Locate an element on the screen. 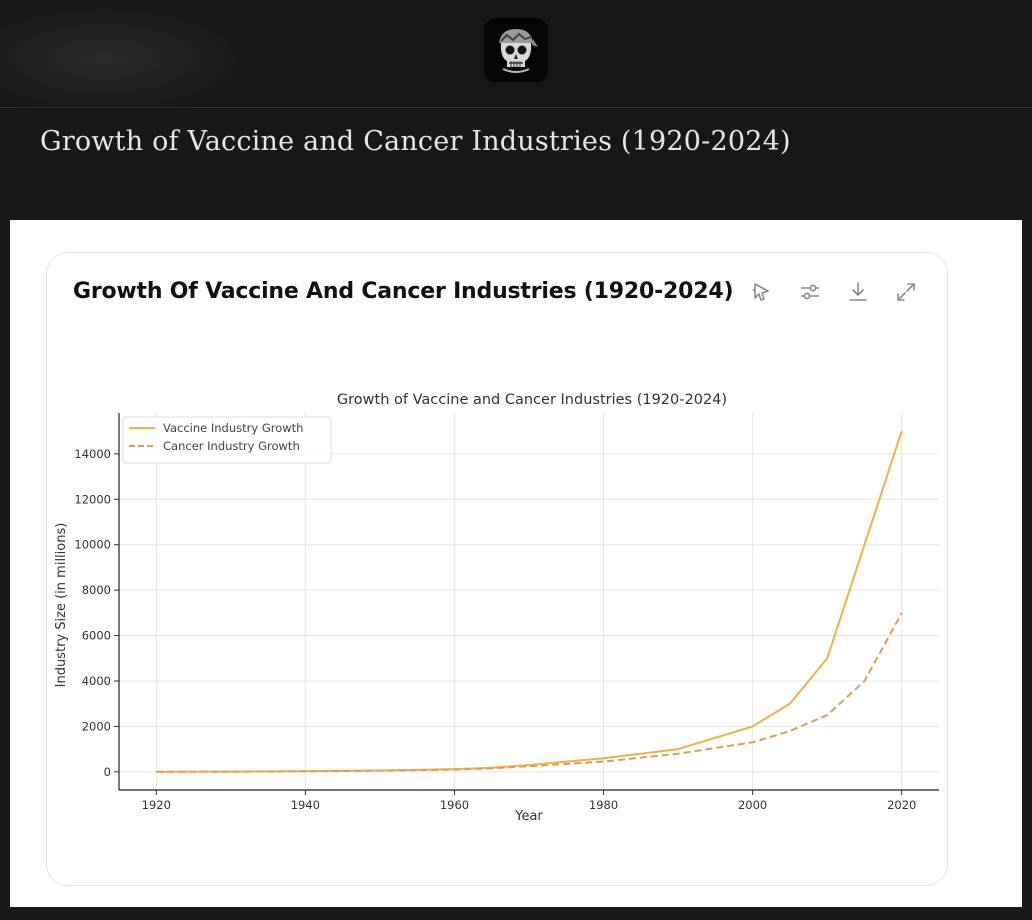 This screenshot has width=1032, height=920. header-background-texture is located at coordinates (130, 53).